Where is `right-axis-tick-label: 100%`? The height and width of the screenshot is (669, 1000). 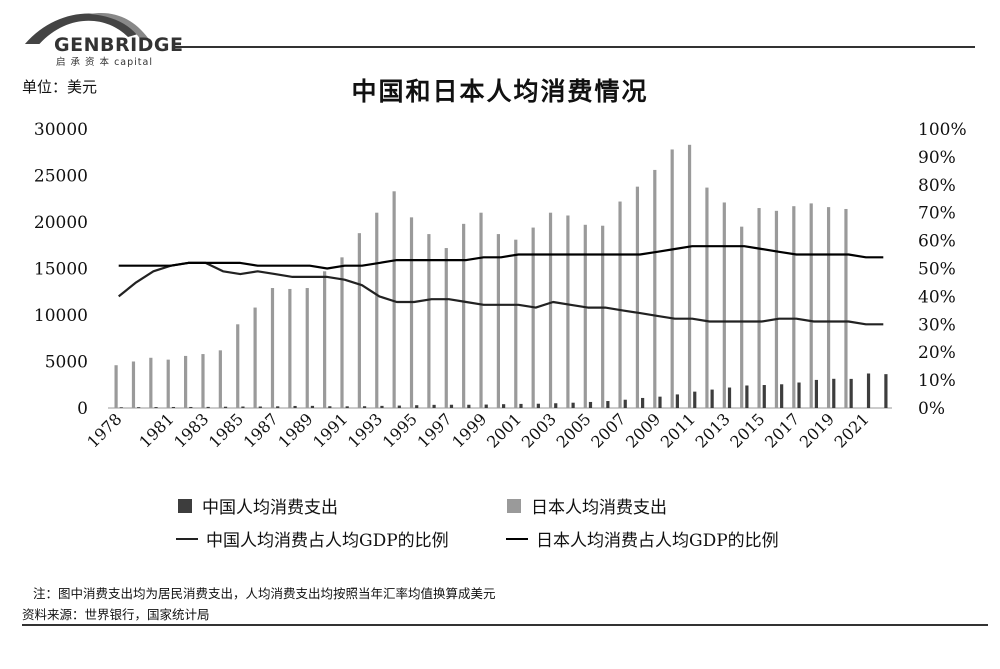
right-axis-tick-label: 100% is located at coordinates (942, 130).